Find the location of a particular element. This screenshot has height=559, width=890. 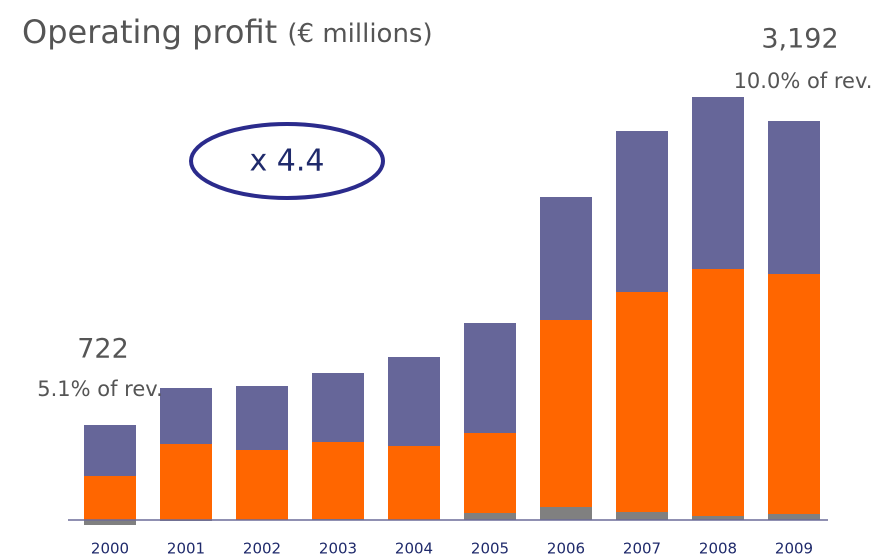

title-unit: (€ millions) is located at coordinates (359, 34).